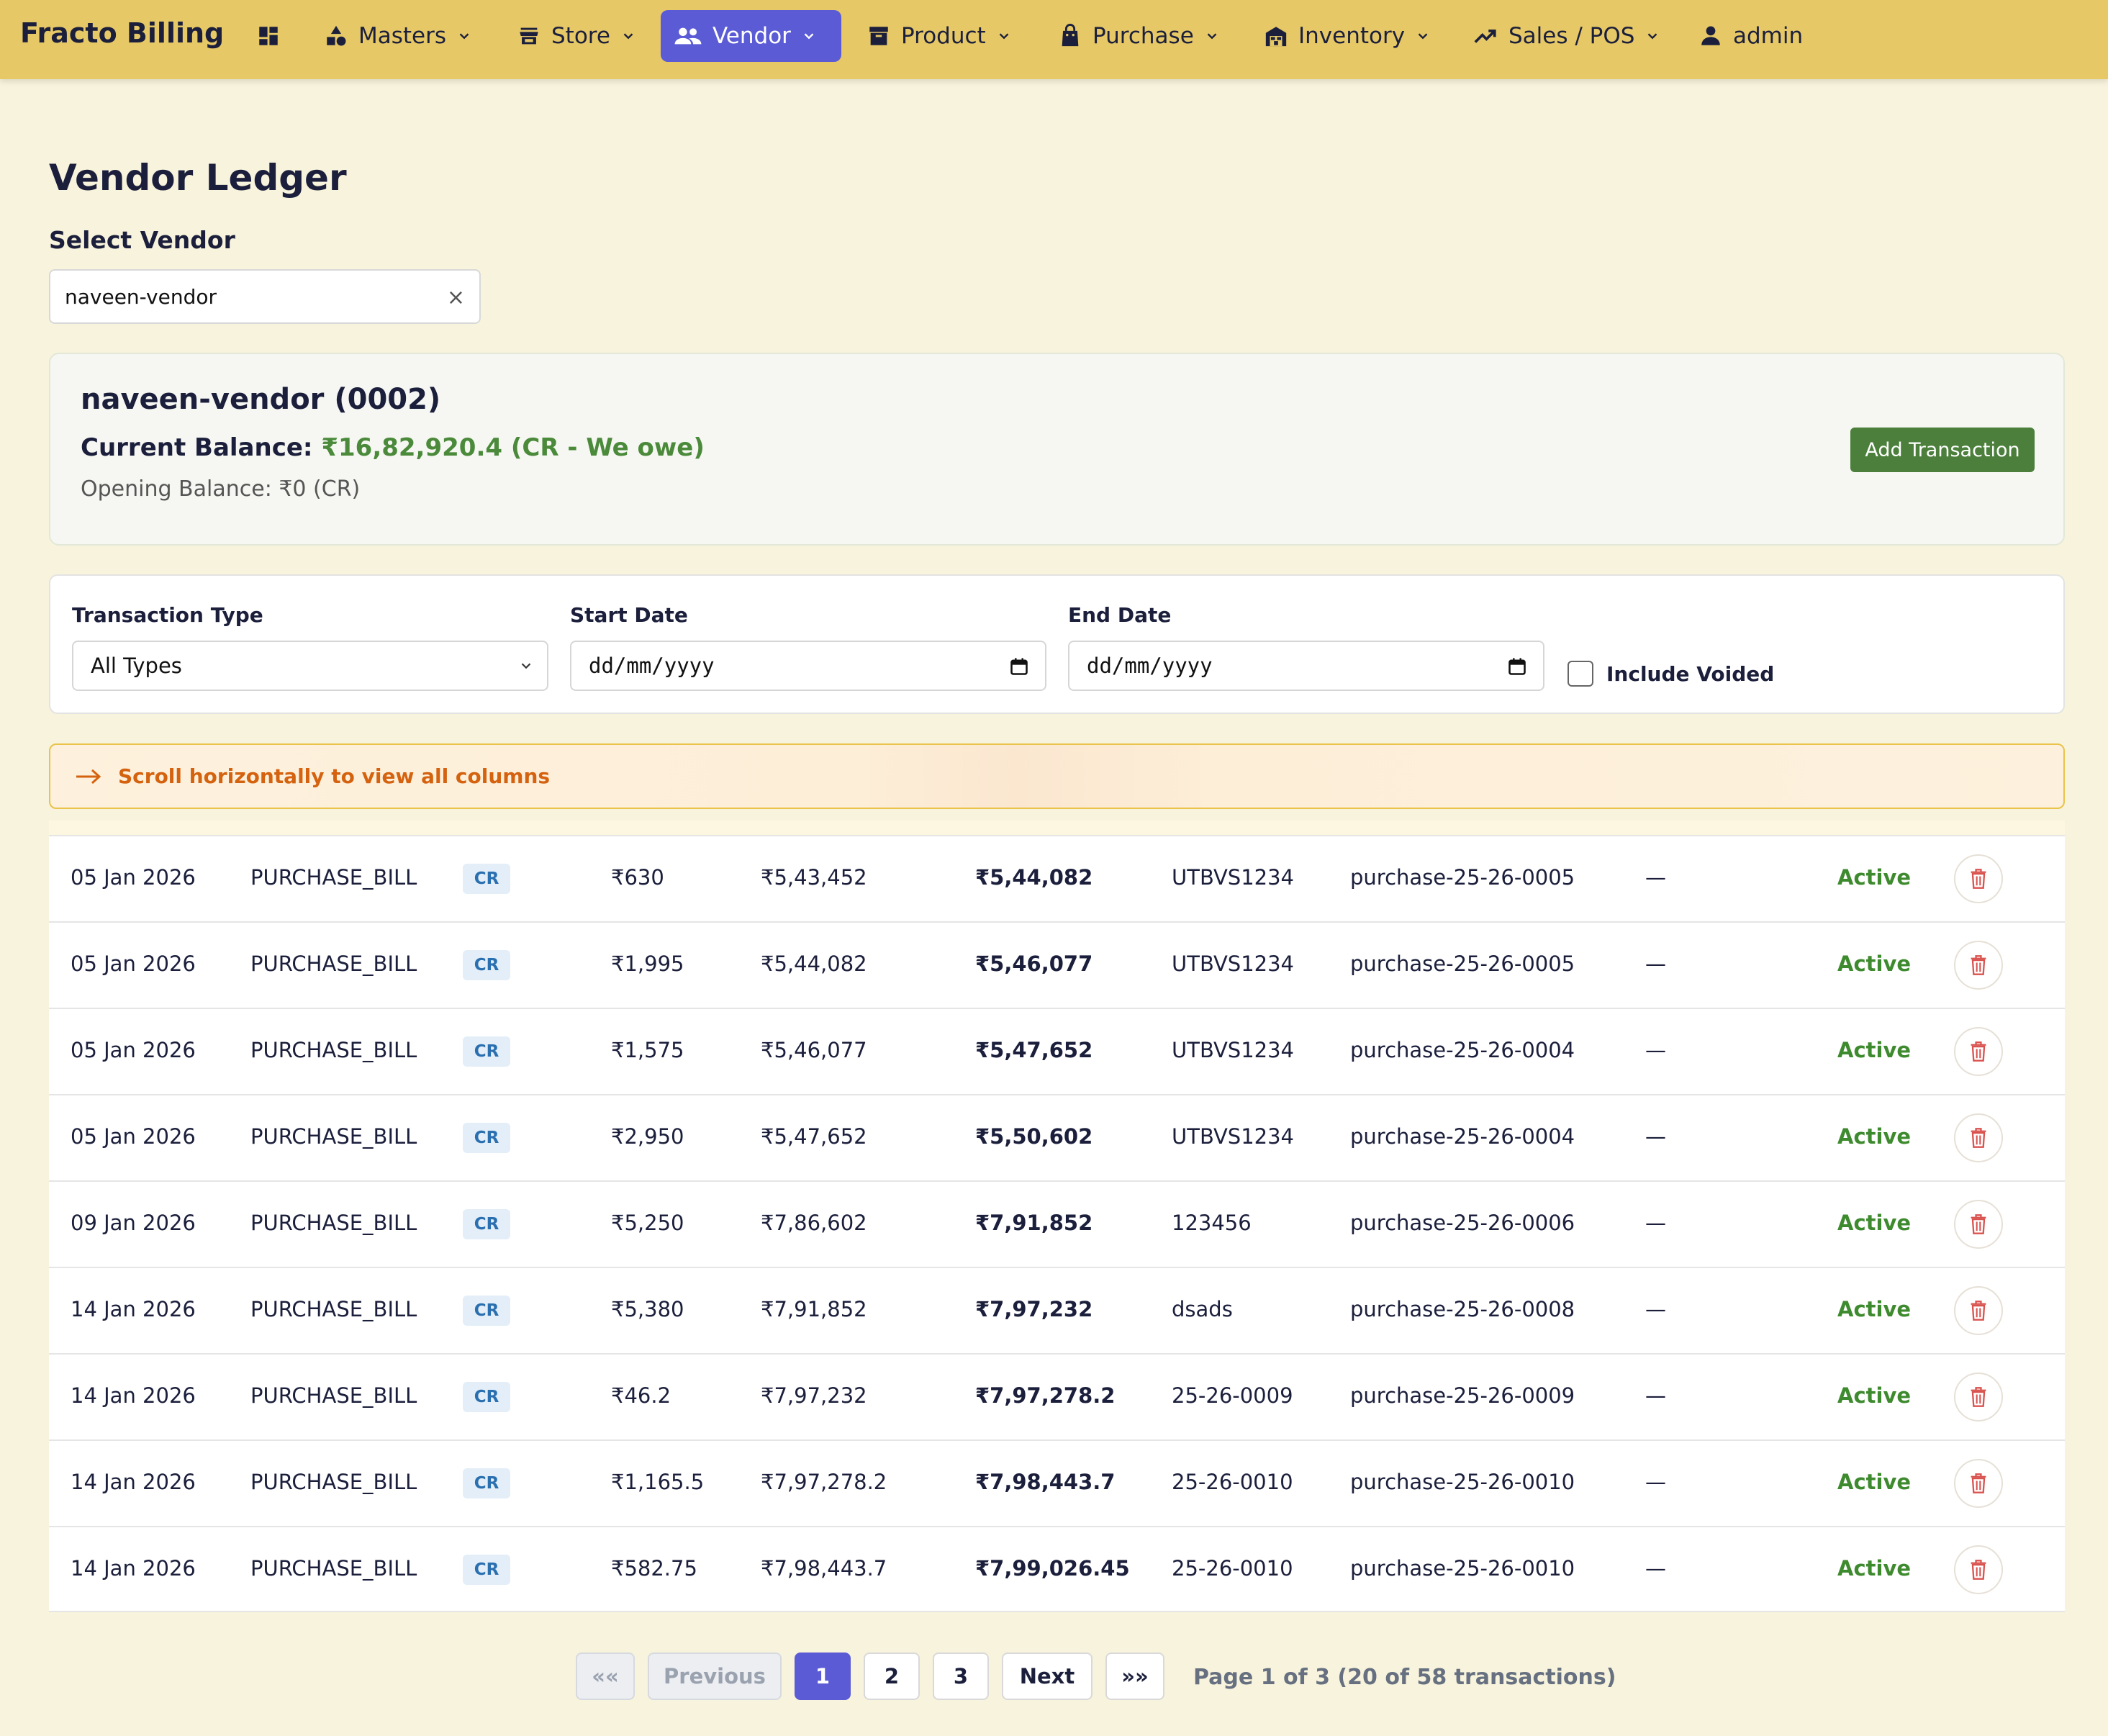 This screenshot has width=2108, height=1736. Describe the element at coordinates (1404, 1678) in the screenshot. I see `pagination-info: Page 1 of 3 (20 of 58 transactions)` at that location.